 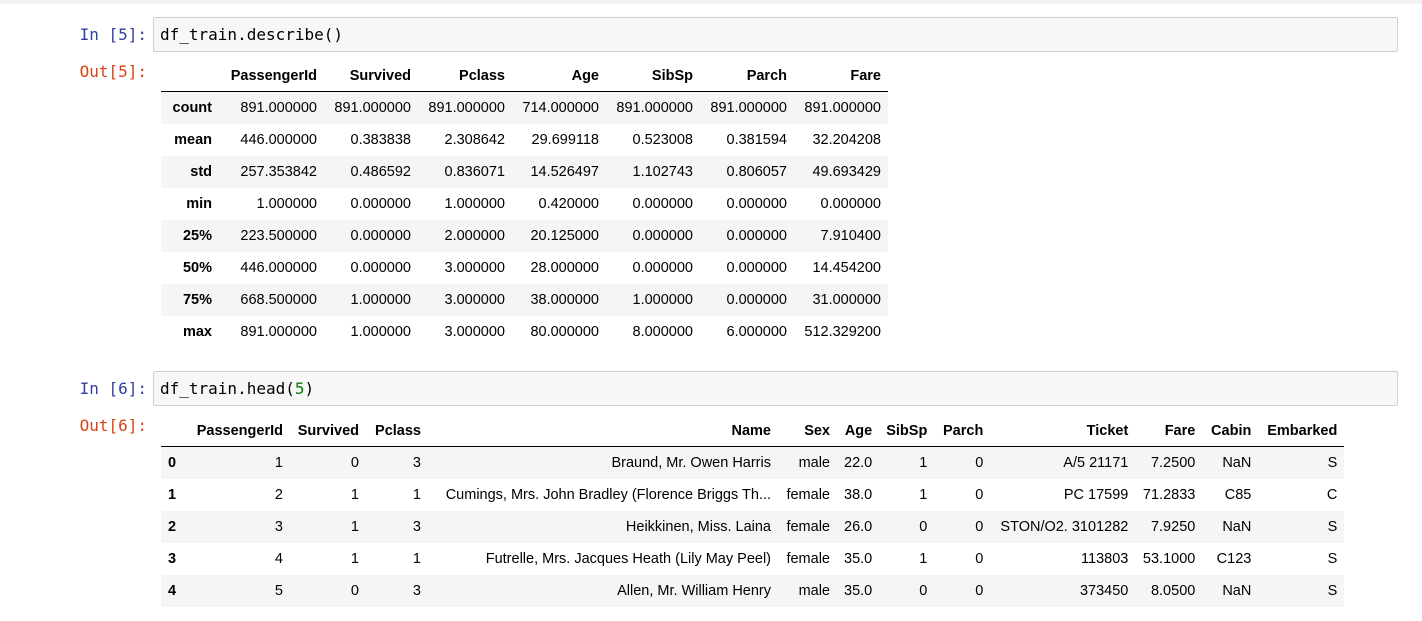 I want to click on row-index: max, so click(x=197, y=332).